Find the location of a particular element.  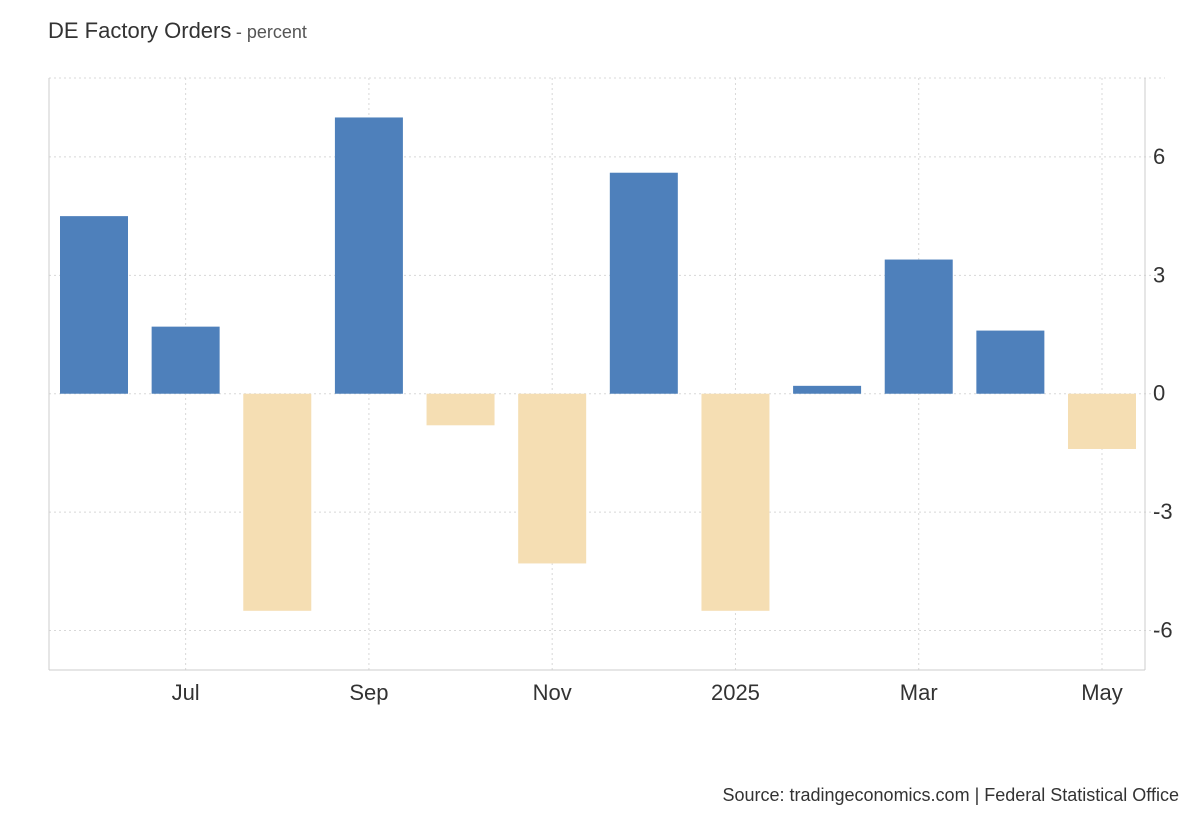

y-tick-label: 6 is located at coordinates (1159, 156).